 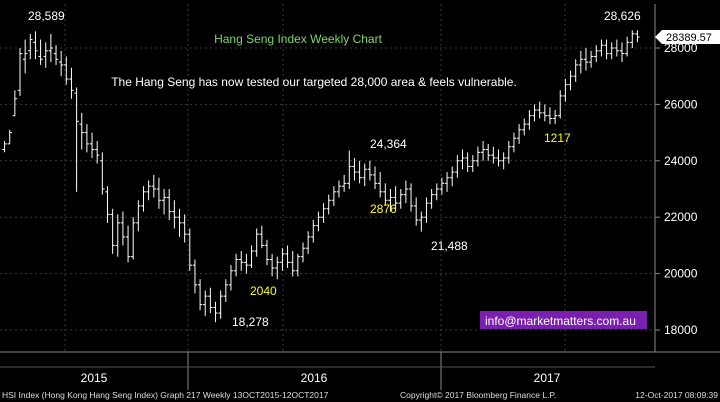 What do you see at coordinates (681, 161) in the screenshot?
I see `y-tick-label: 24000` at bounding box center [681, 161].